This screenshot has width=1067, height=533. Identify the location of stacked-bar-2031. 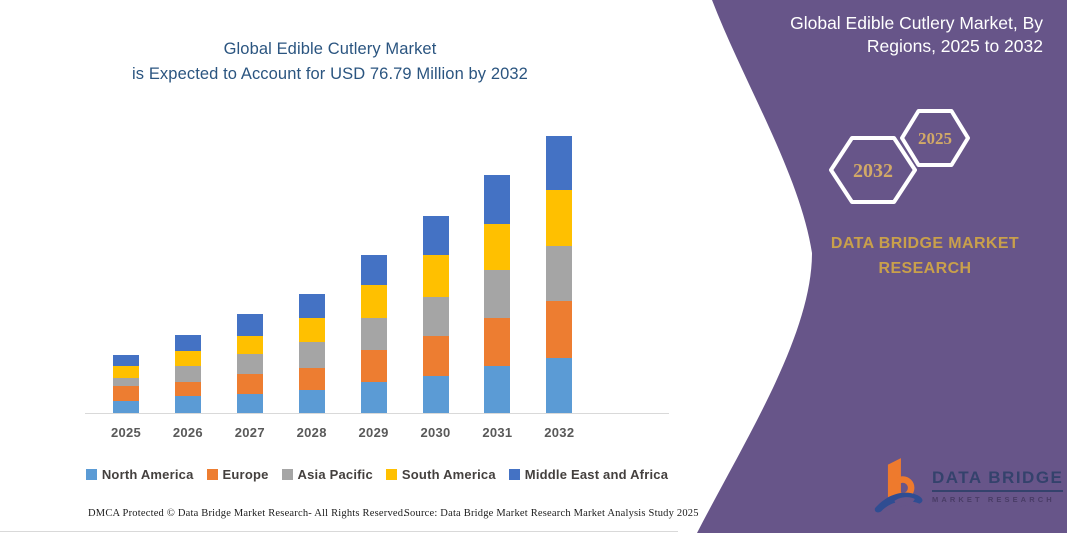
(497, 294).